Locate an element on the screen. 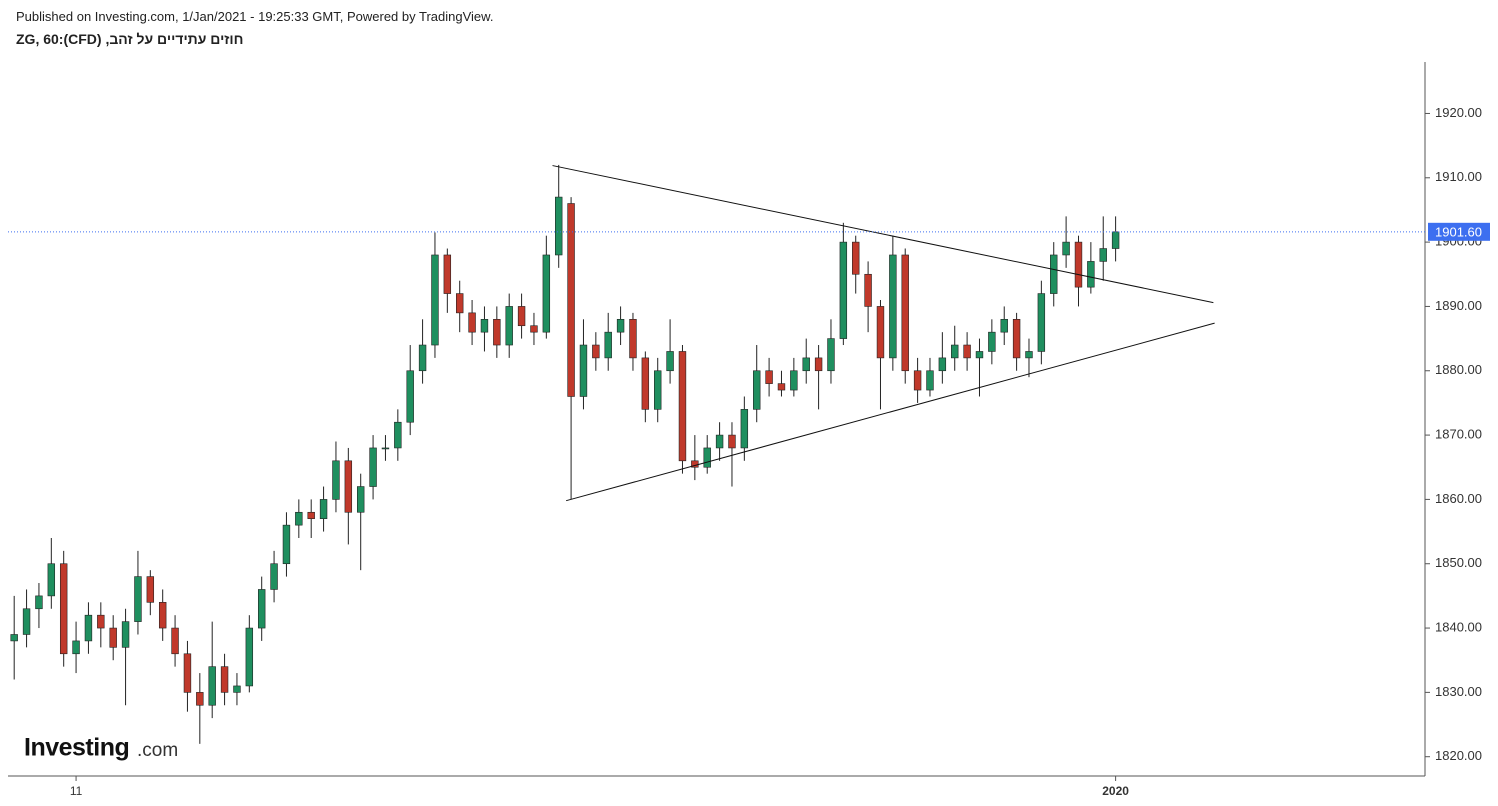  y-tick-label: 1860.00 is located at coordinates (1458, 498).